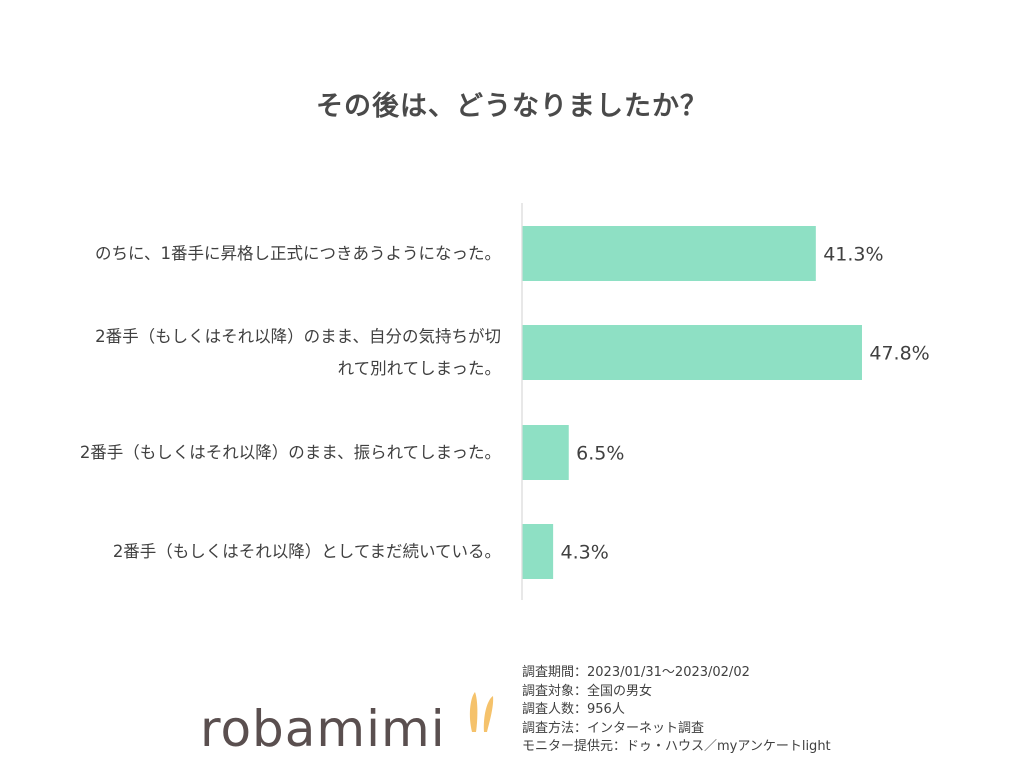 This screenshot has width=1024, height=769. What do you see at coordinates (853, 255) in the screenshot?
I see `bar-value-label-1: 41.3%` at bounding box center [853, 255].